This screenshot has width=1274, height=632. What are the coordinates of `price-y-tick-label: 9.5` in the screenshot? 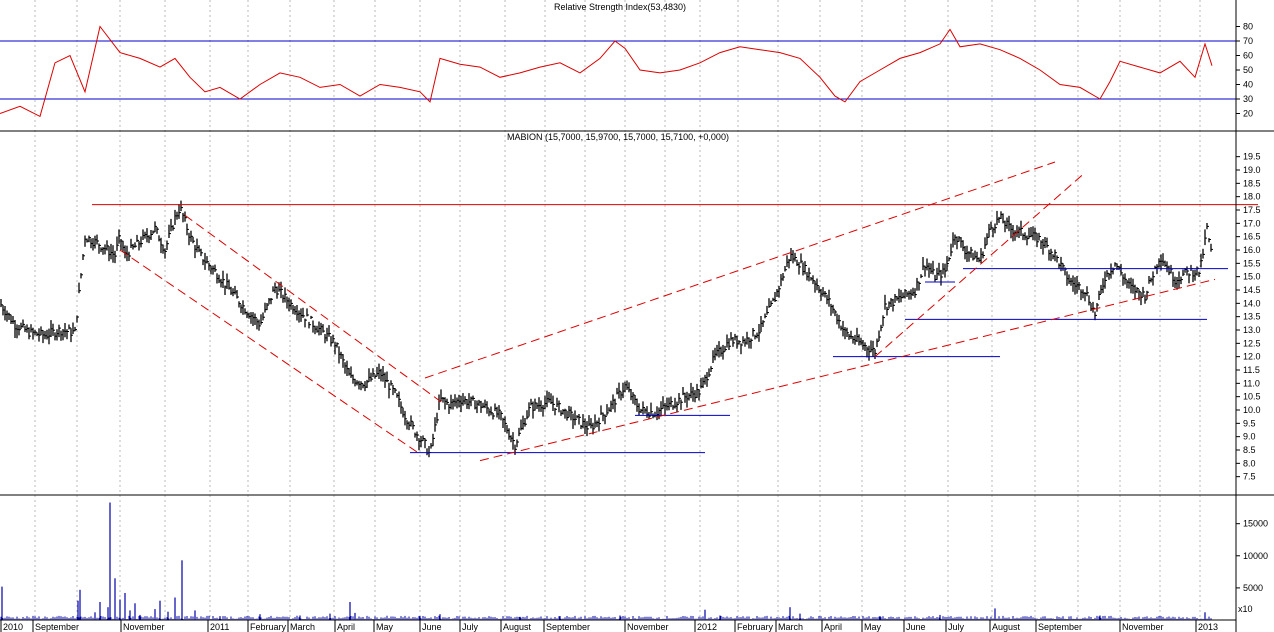 It's located at (1249, 423).